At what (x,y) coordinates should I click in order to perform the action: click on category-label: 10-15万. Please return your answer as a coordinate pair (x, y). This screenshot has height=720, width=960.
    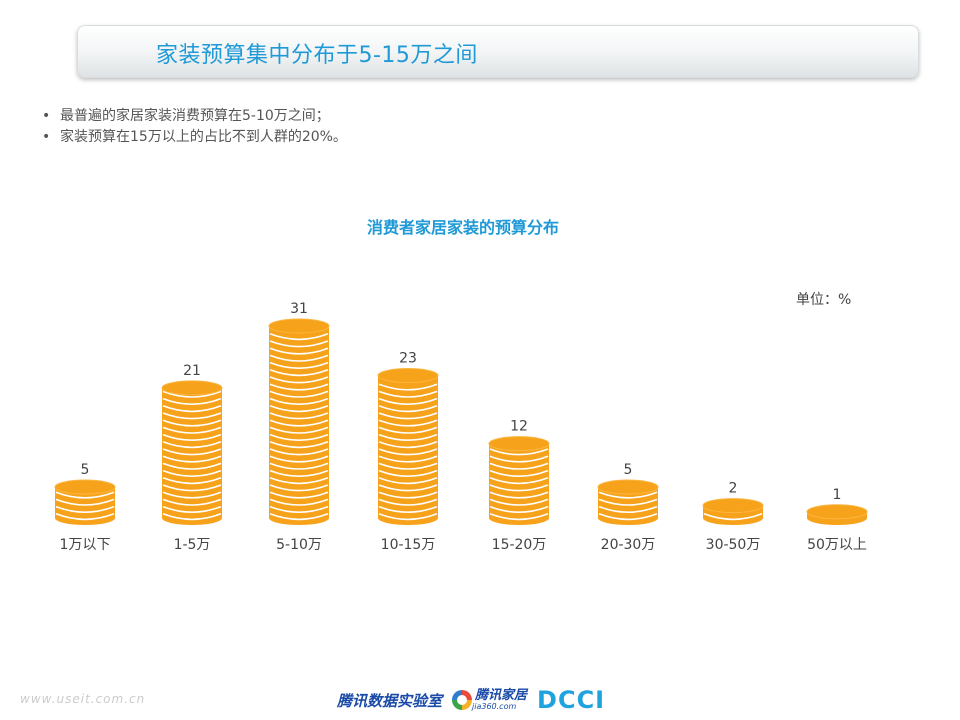
    Looking at the image, I should click on (408, 545).